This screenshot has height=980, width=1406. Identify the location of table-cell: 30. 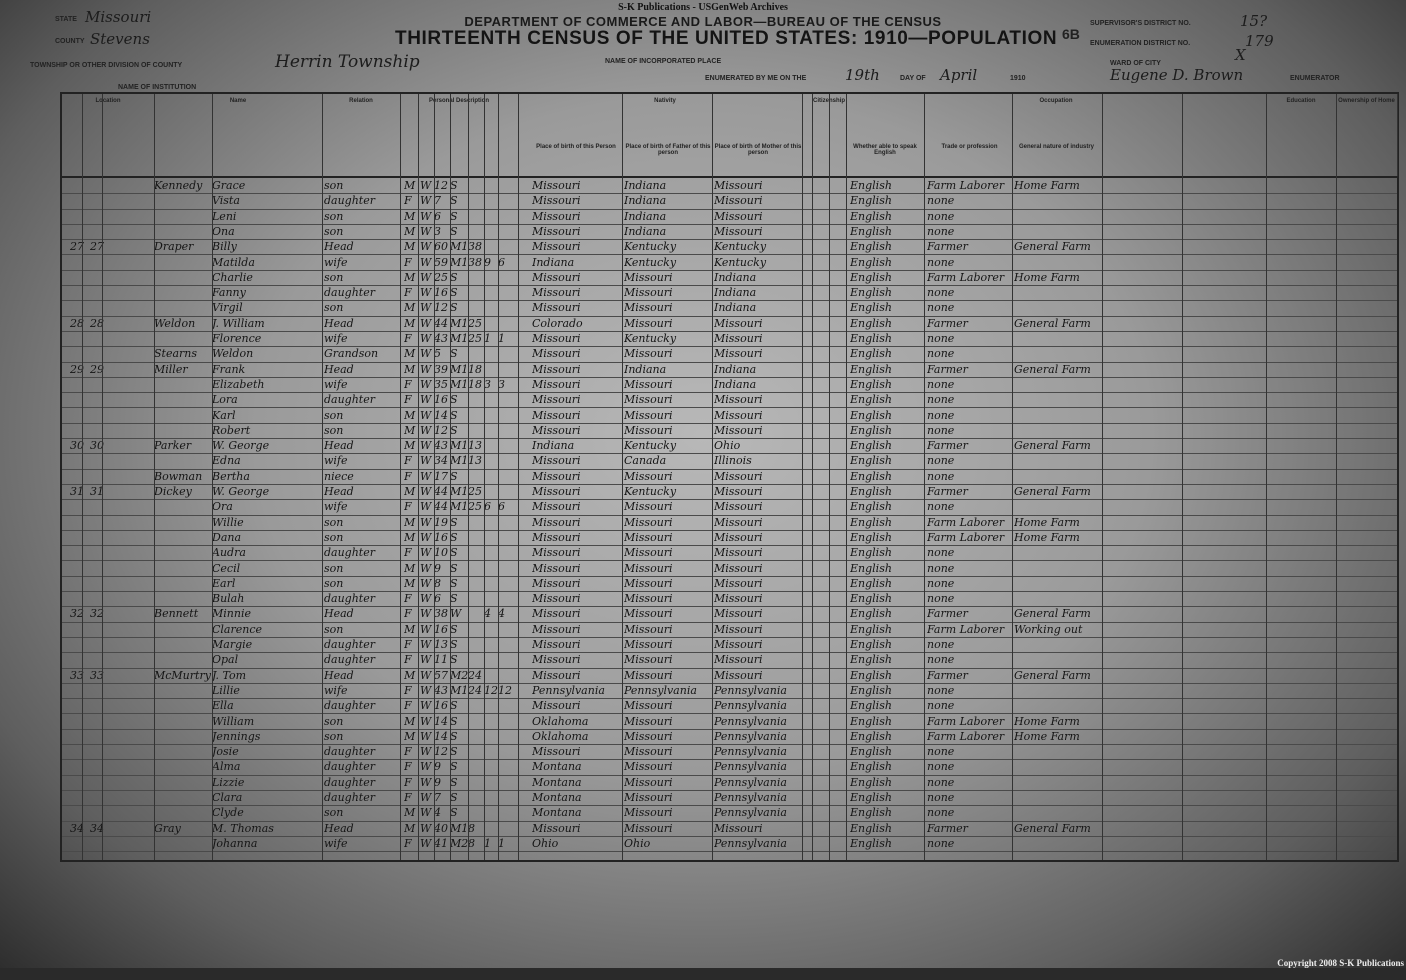
(77, 446).